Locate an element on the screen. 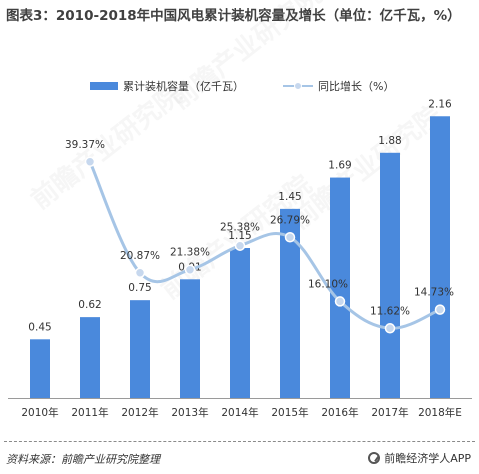 This screenshot has height=474, width=479. line-value-label: 25.38% is located at coordinates (240, 228).